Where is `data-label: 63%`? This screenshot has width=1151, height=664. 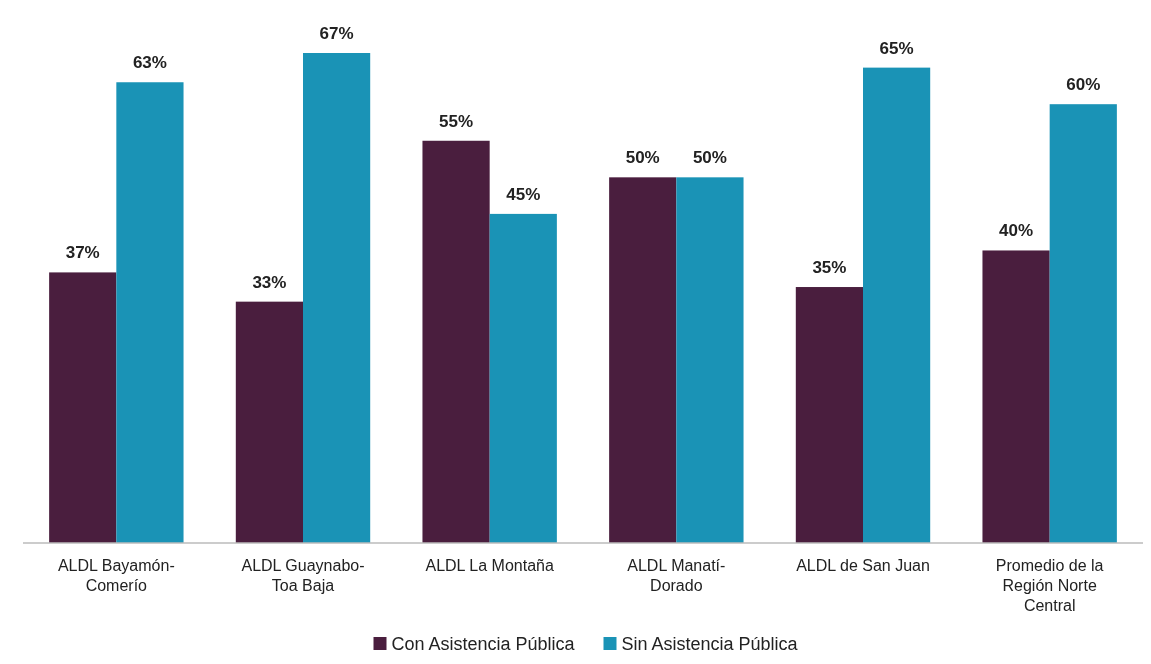 data-label: 63% is located at coordinates (149, 63).